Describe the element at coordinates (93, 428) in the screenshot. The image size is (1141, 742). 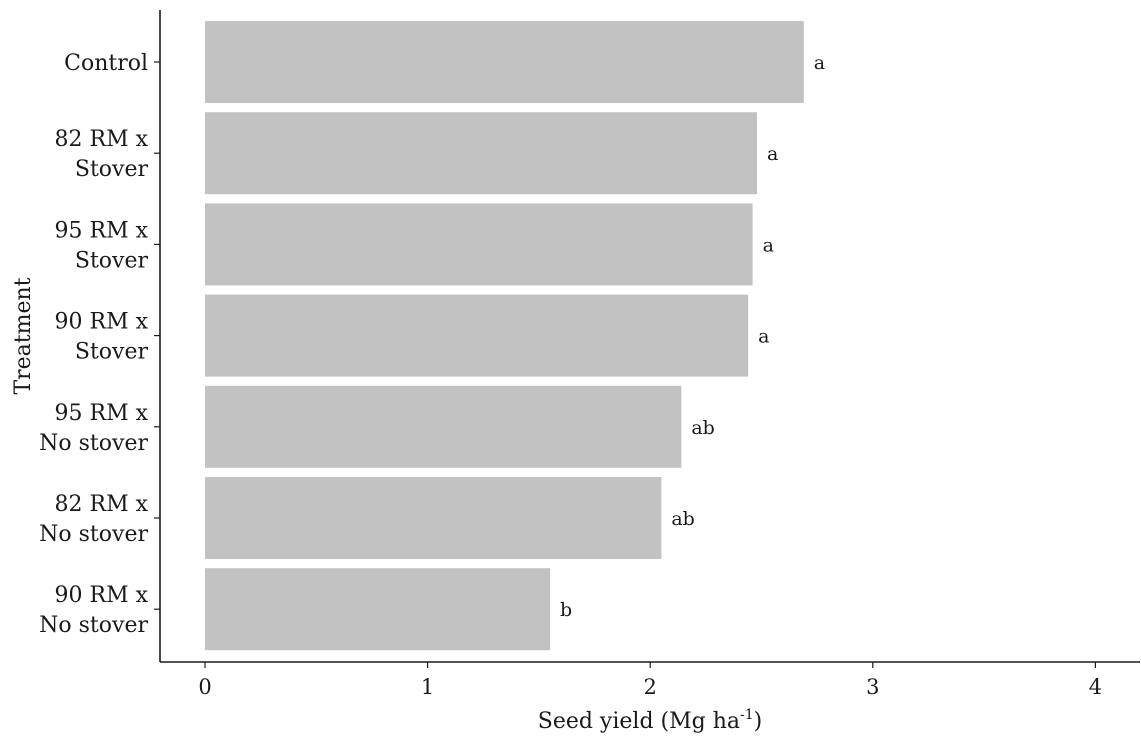
I see `y-tick-label: 95 RM x No stover` at that location.